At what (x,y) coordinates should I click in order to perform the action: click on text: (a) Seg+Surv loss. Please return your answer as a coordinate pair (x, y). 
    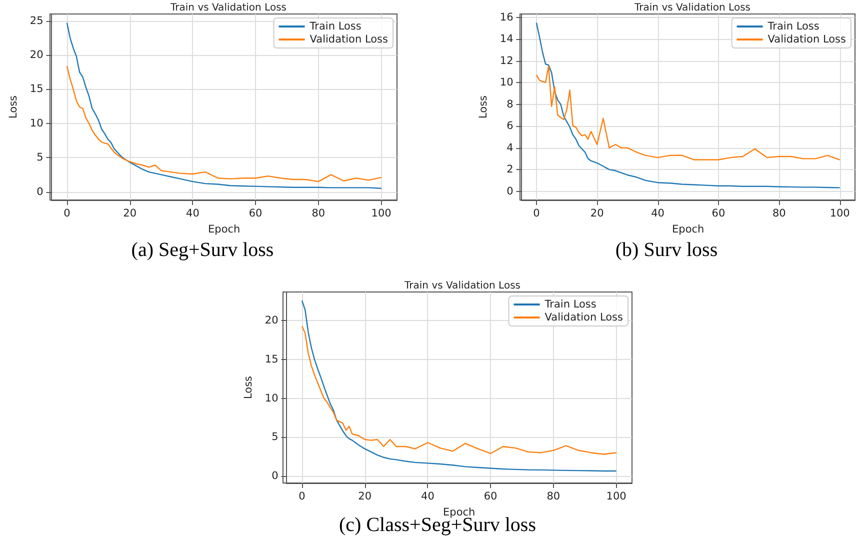
    Looking at the image, I should click on (202, 250).